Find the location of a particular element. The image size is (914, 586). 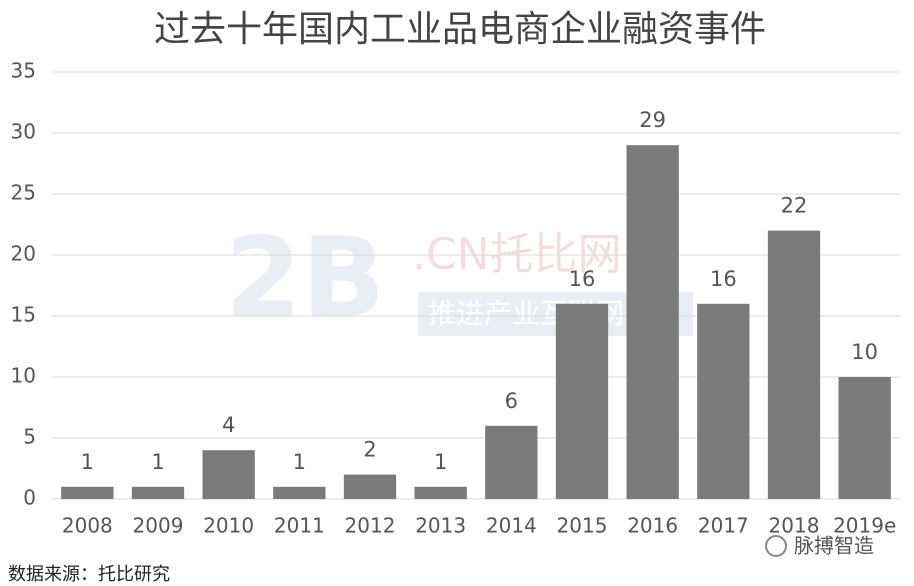

source-note: 数据来源：托比研究 is located at coordinates (89, 574).